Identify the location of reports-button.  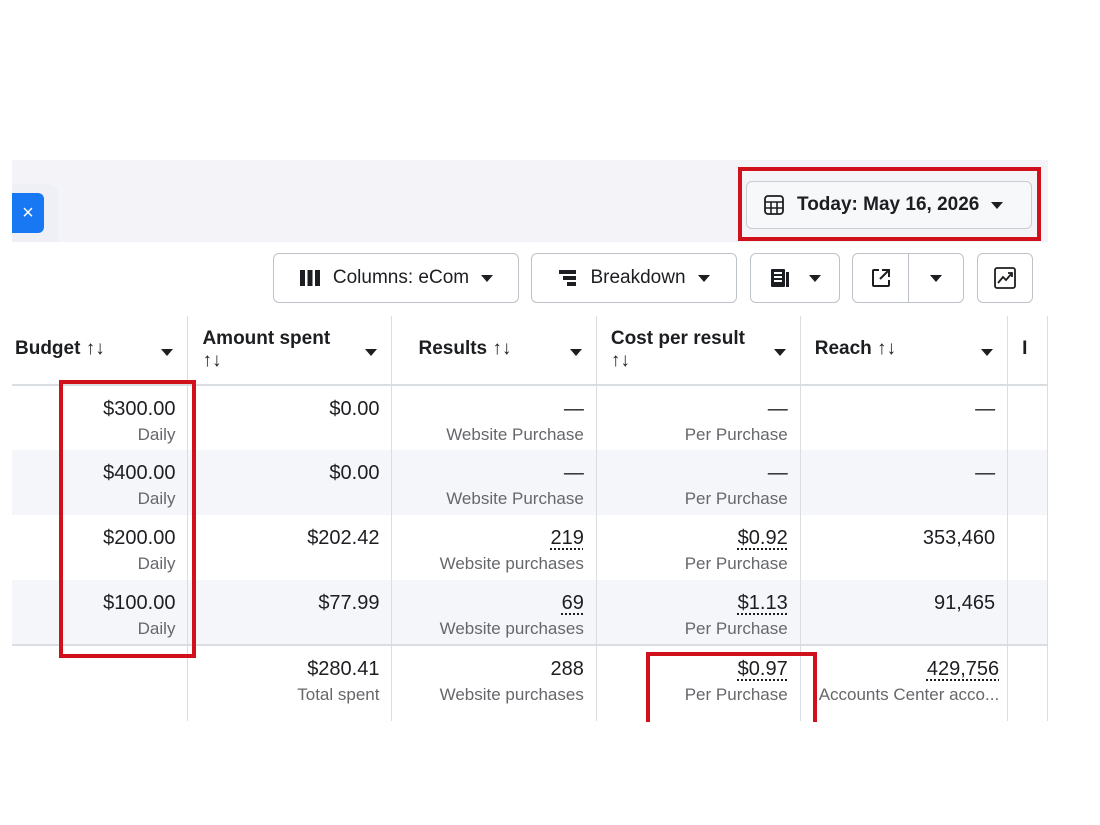
(795, 278).